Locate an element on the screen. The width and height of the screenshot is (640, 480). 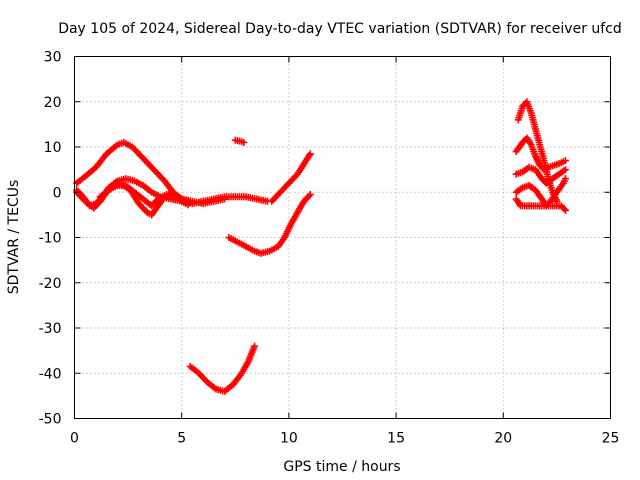
y-tick-label: -20 is located at coordinates (50, 284).